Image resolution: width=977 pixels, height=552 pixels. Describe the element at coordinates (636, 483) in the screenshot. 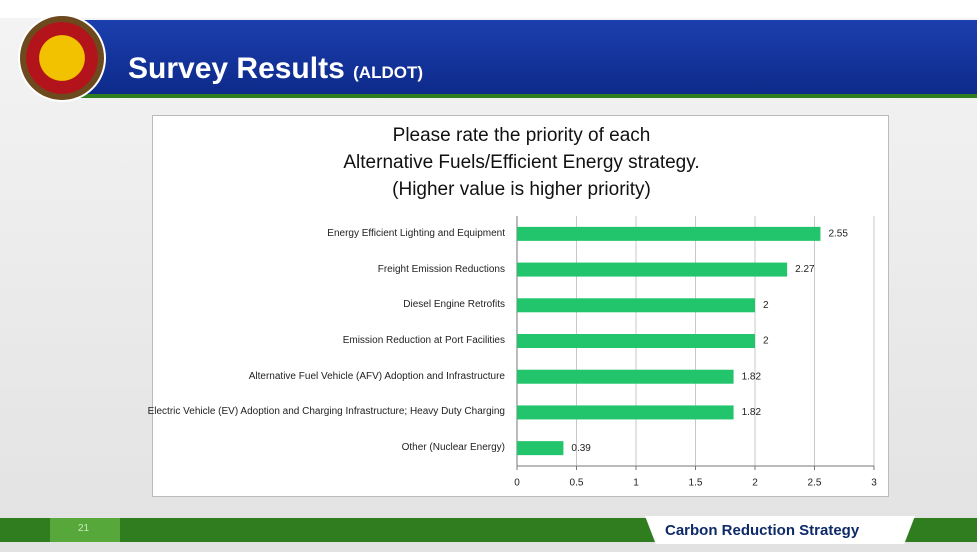

I see `x-tick-label: 1` at that location.